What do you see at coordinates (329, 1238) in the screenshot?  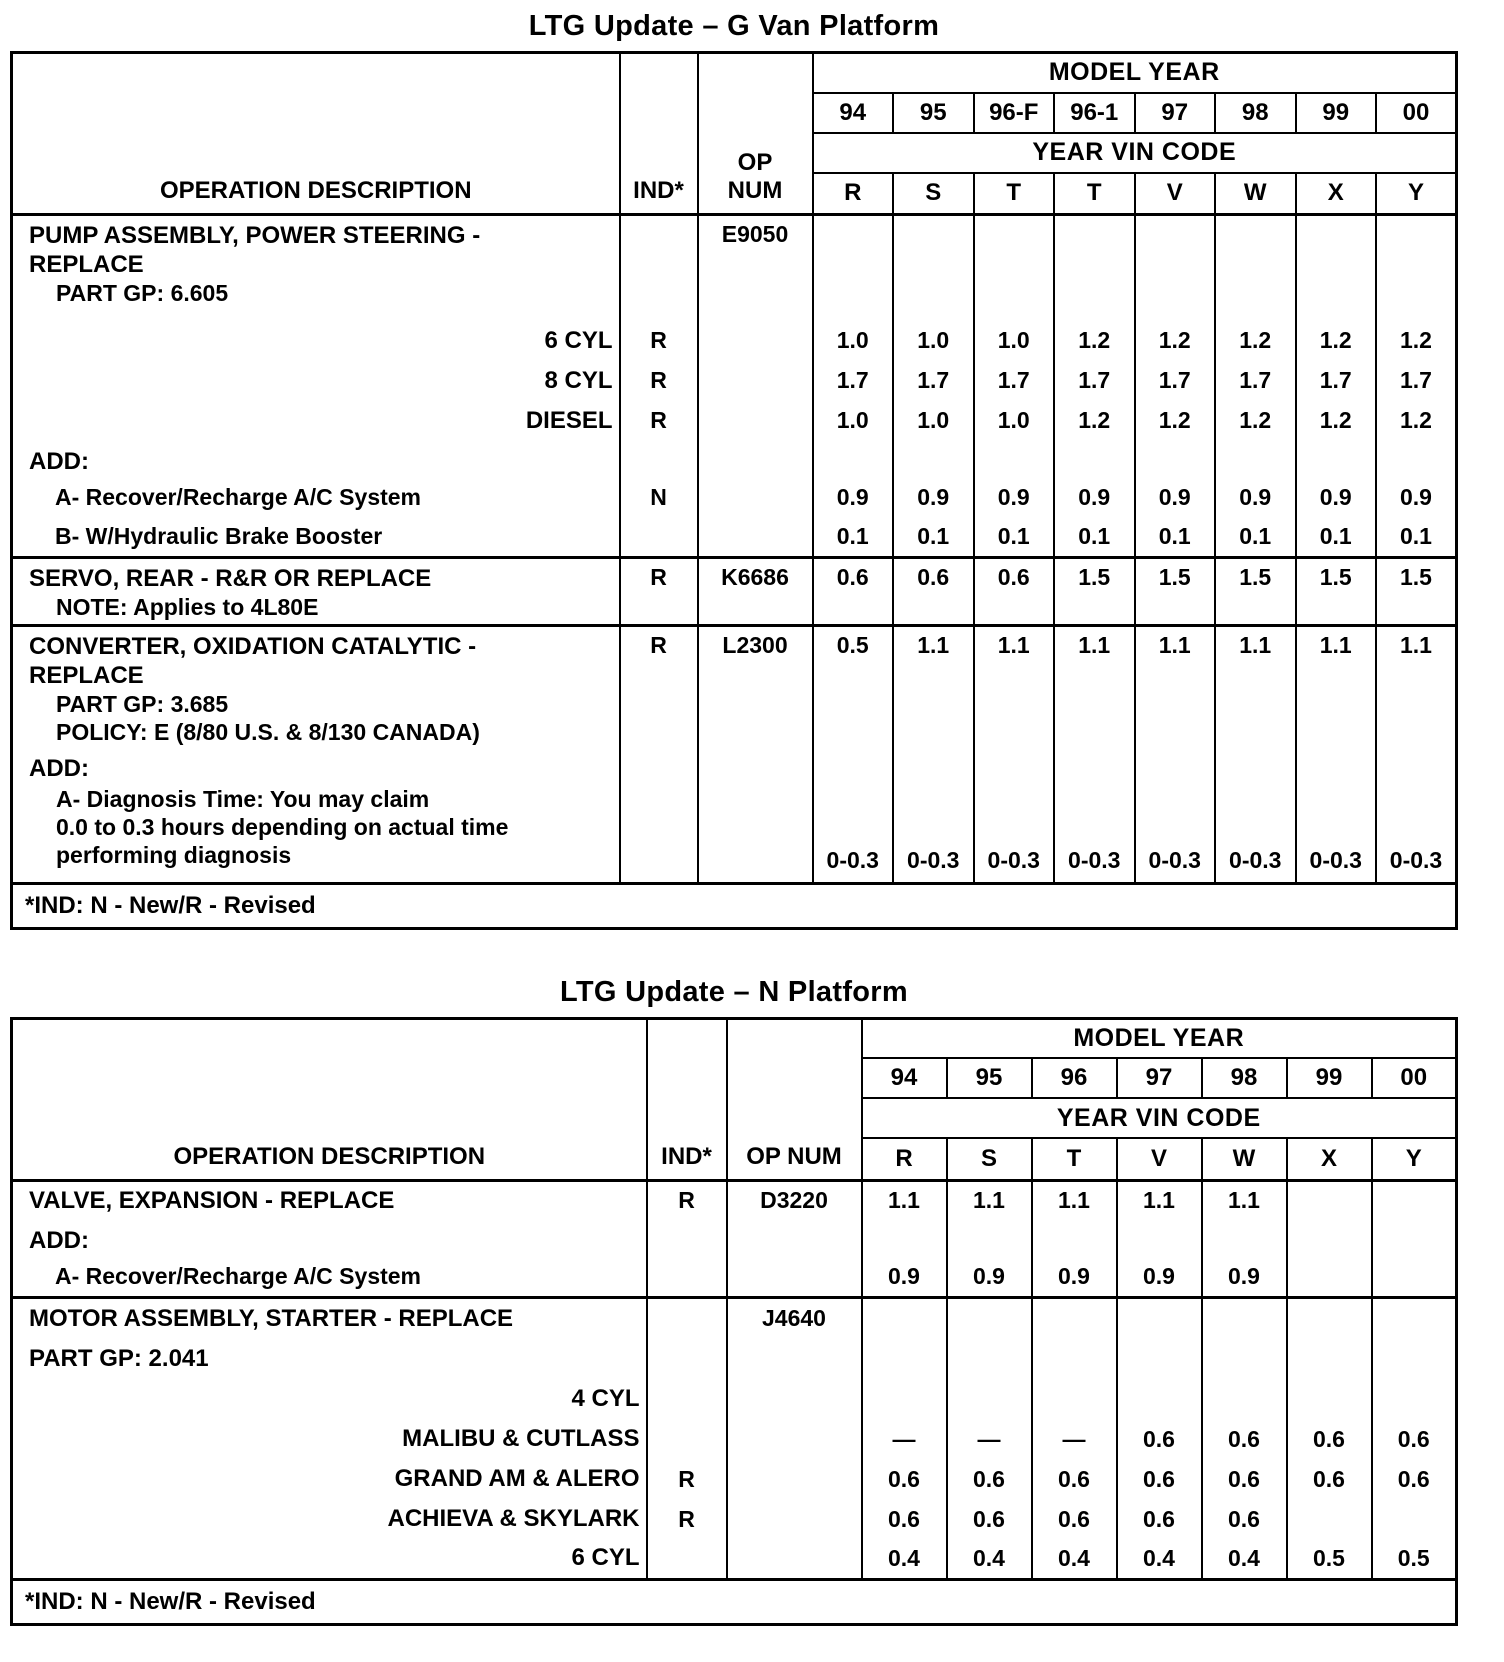 I see `add-label-cell: ADD:` at bounding box center [329, 1238].